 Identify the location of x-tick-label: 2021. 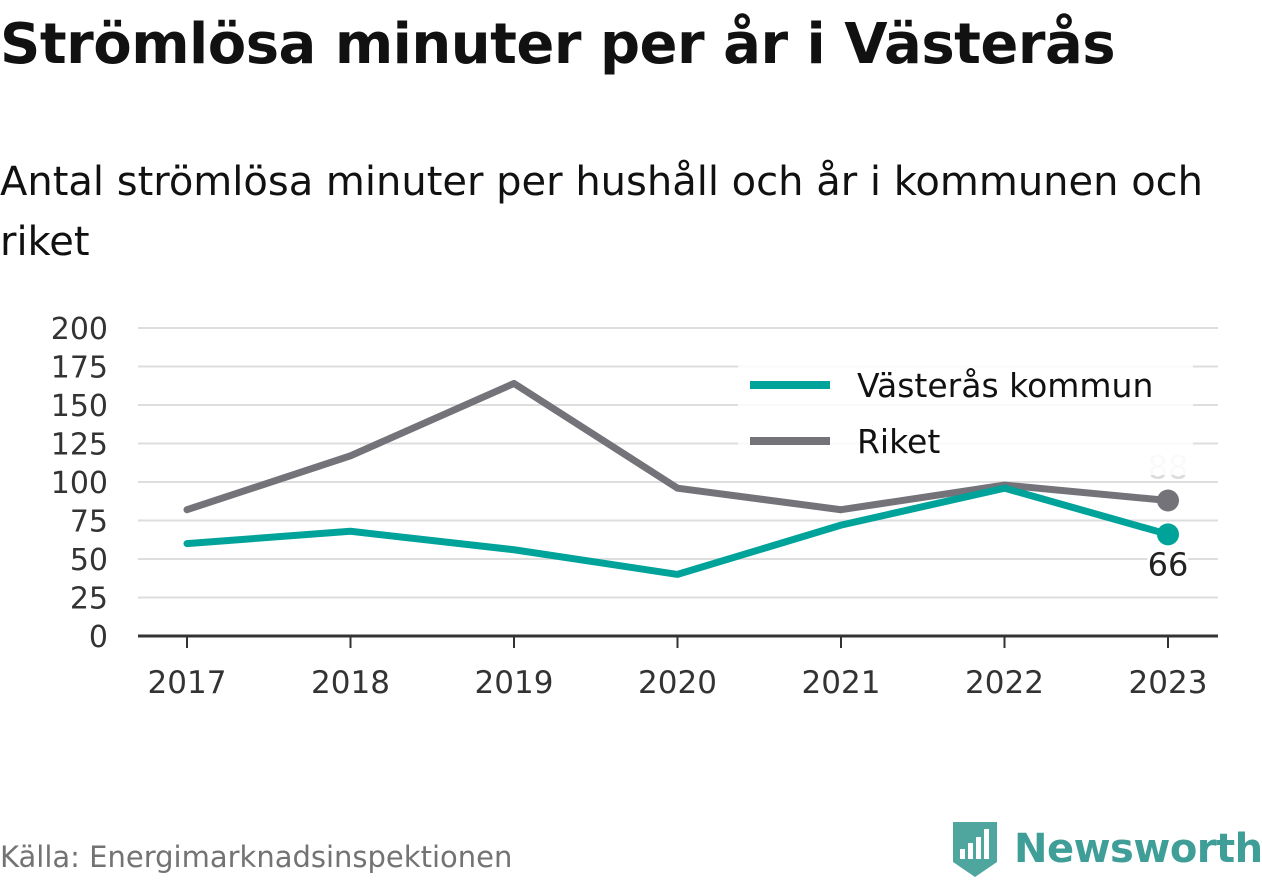
(841, 683).